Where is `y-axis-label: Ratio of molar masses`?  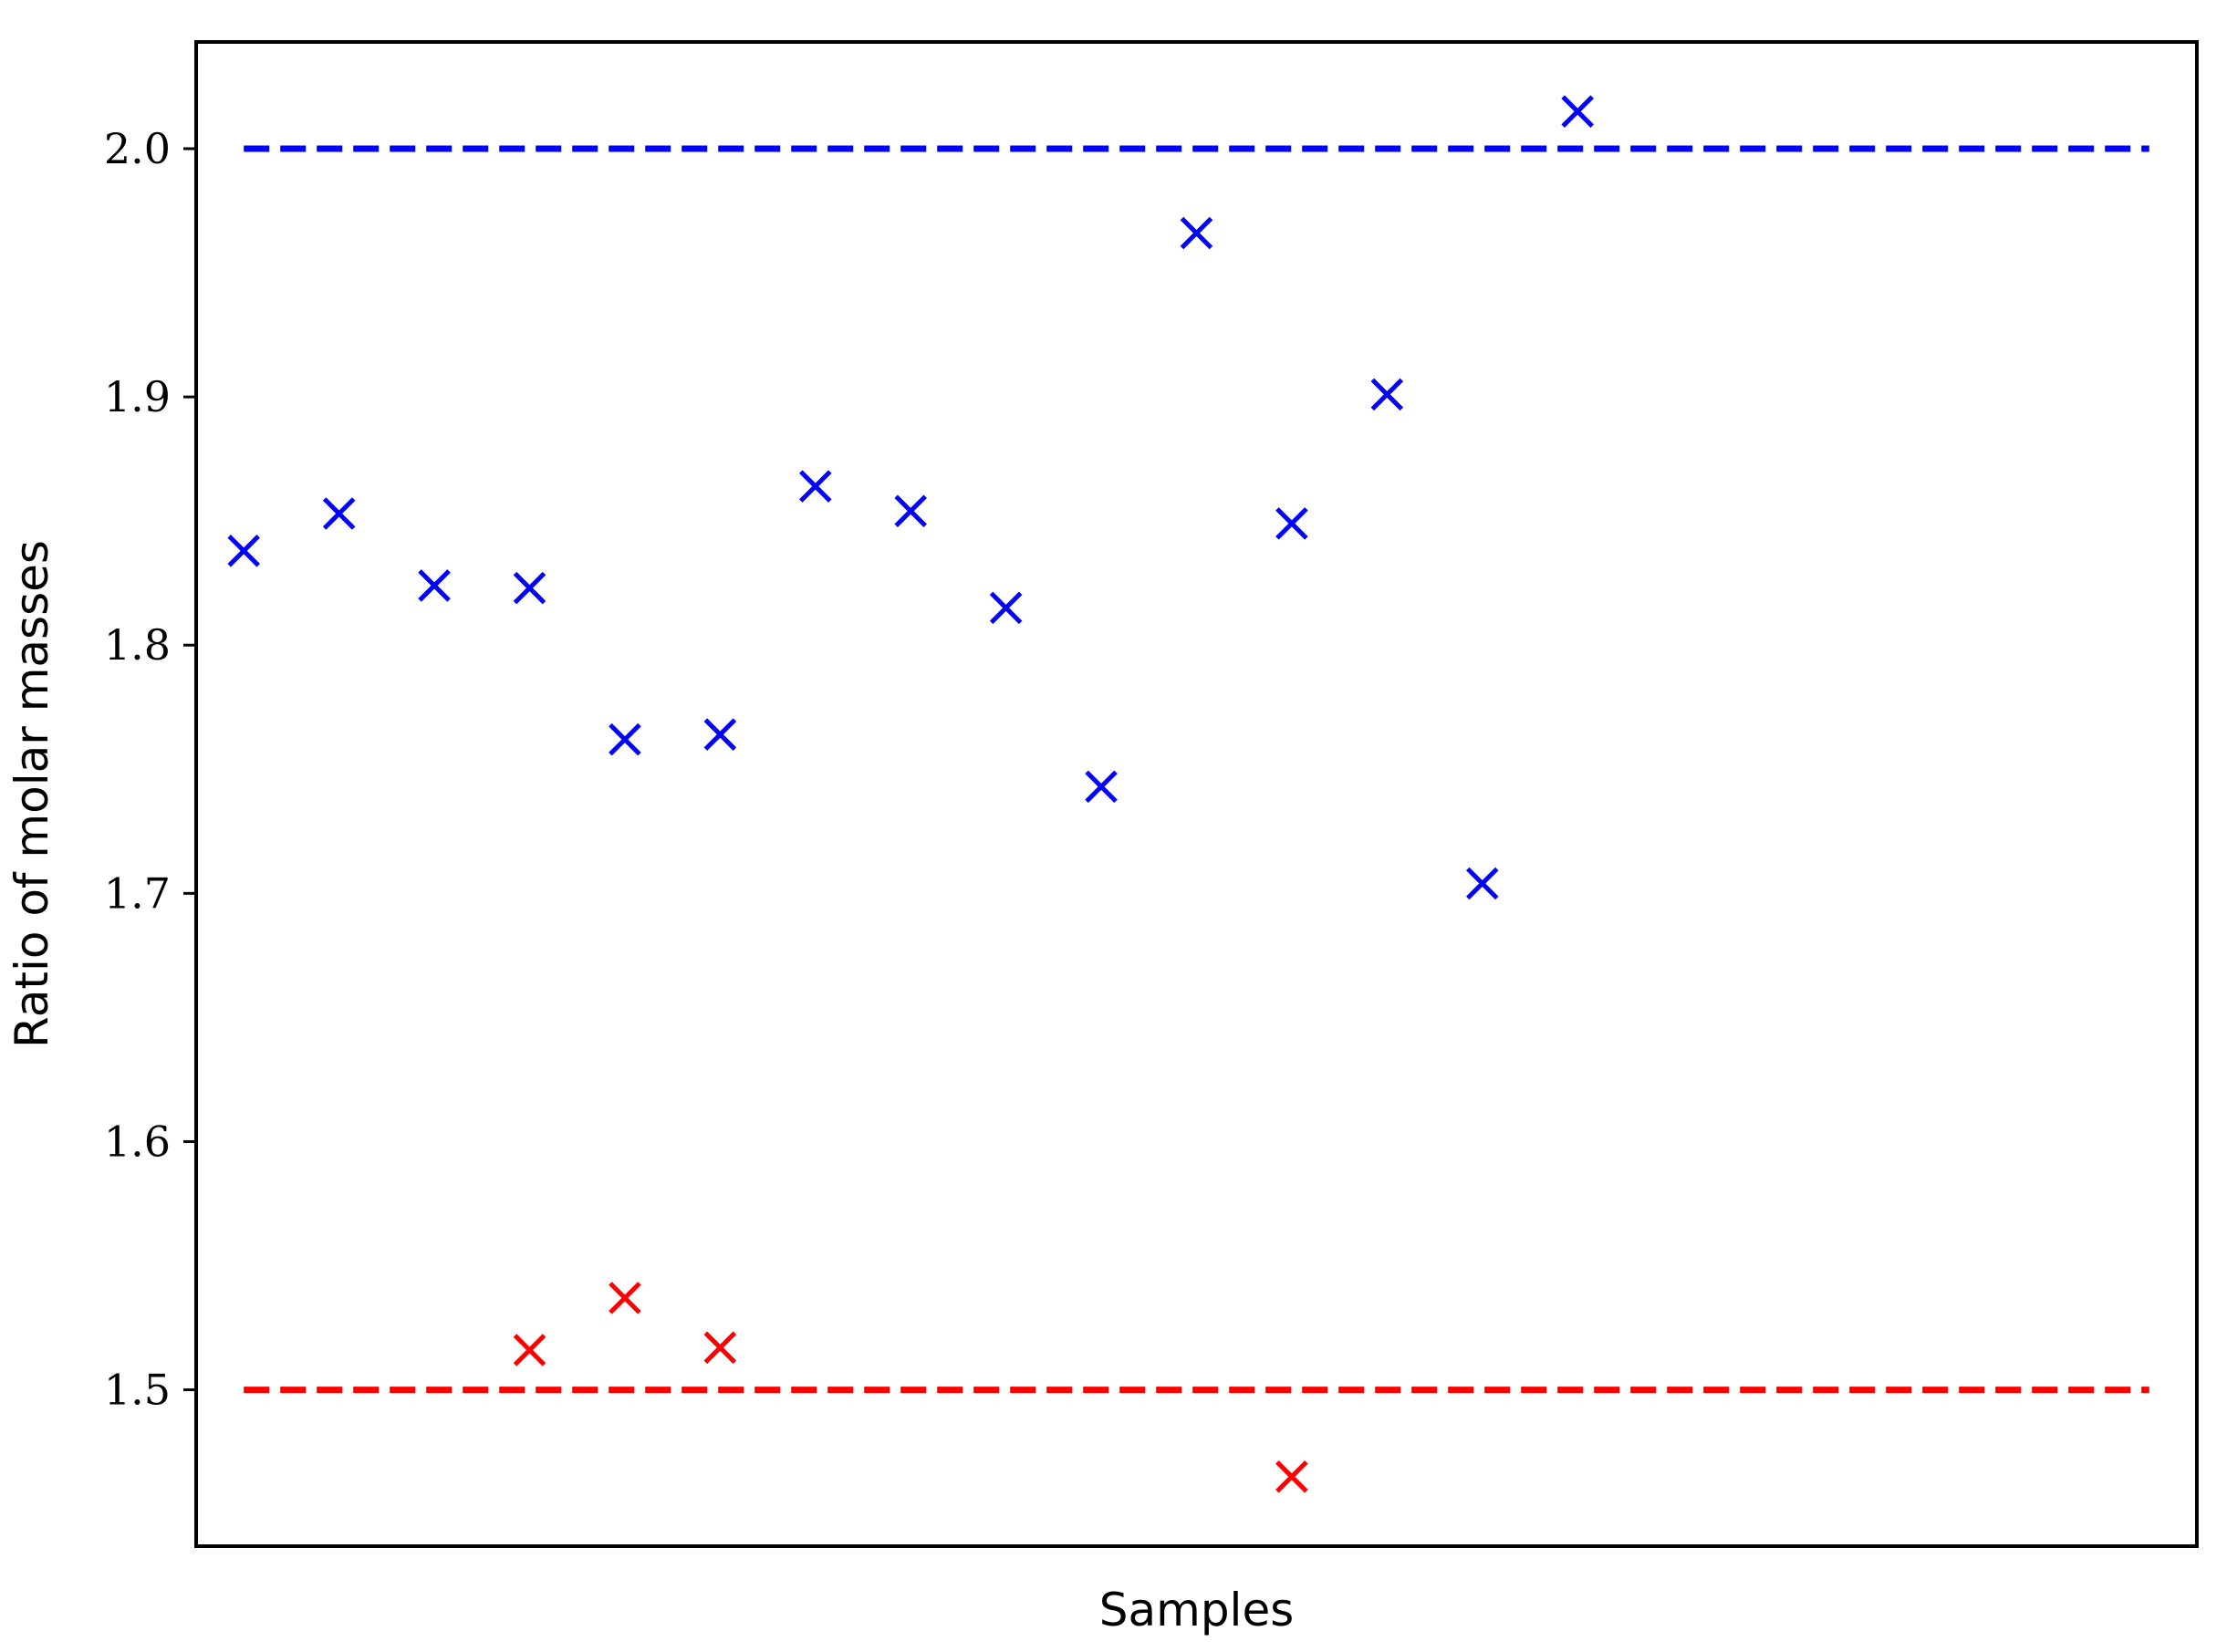
y-axis-label: Ratio of molar masses is located at coordinates (31, 794).